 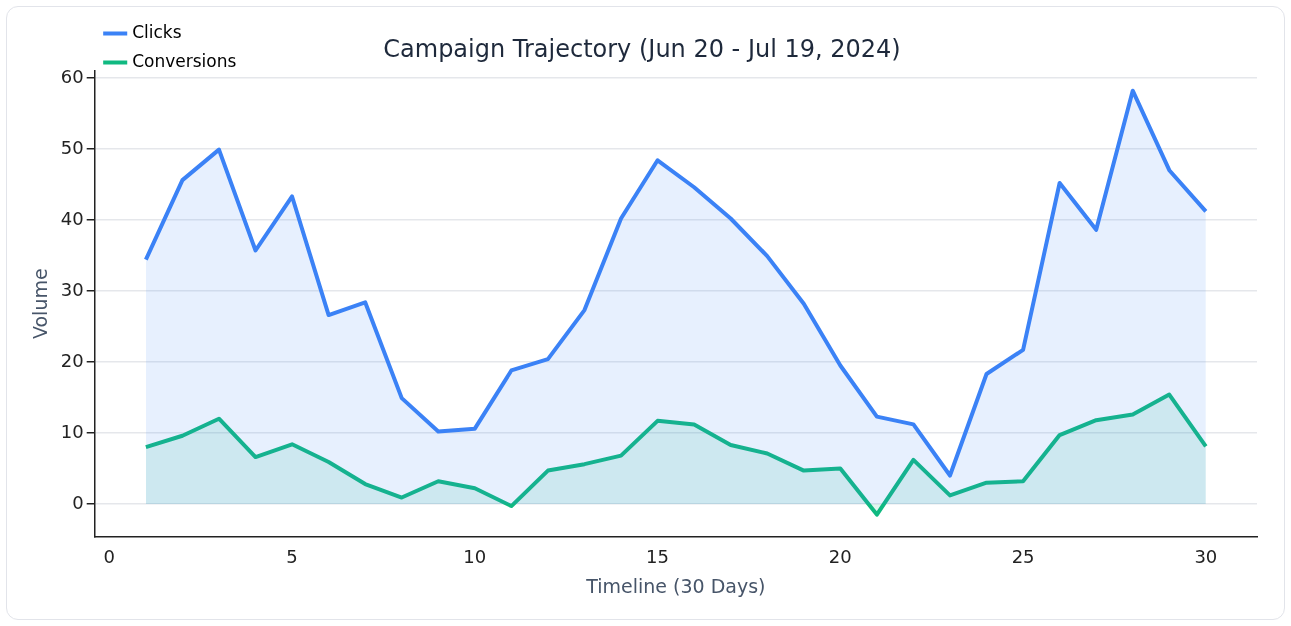 What do you see at coordinates (72, 76) in the screenshot?
I see `y-tick-label: 60` at bounding box center [72, 76].